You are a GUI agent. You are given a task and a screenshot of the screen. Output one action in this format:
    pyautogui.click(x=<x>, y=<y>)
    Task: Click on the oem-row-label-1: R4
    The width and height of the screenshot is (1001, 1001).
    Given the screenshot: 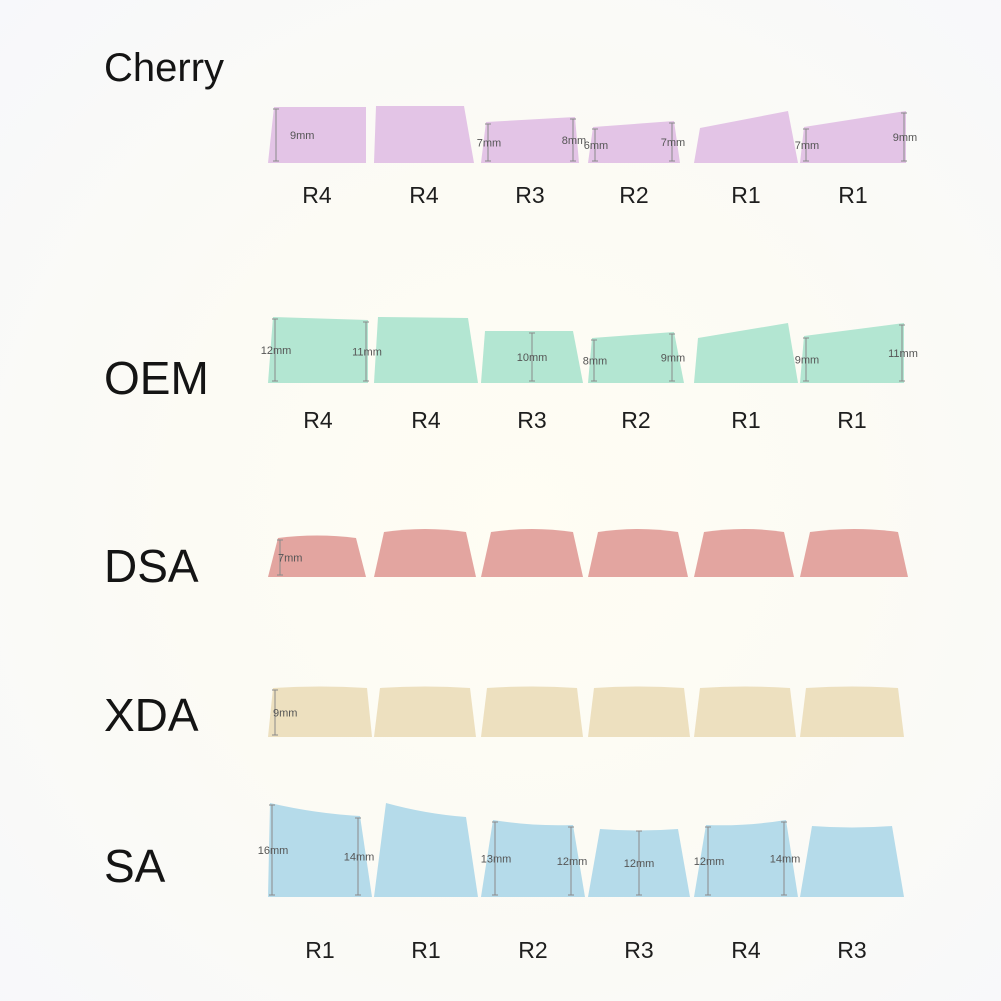 What is the action you would take?
    pyautogui.click(x=318, y=420)
    